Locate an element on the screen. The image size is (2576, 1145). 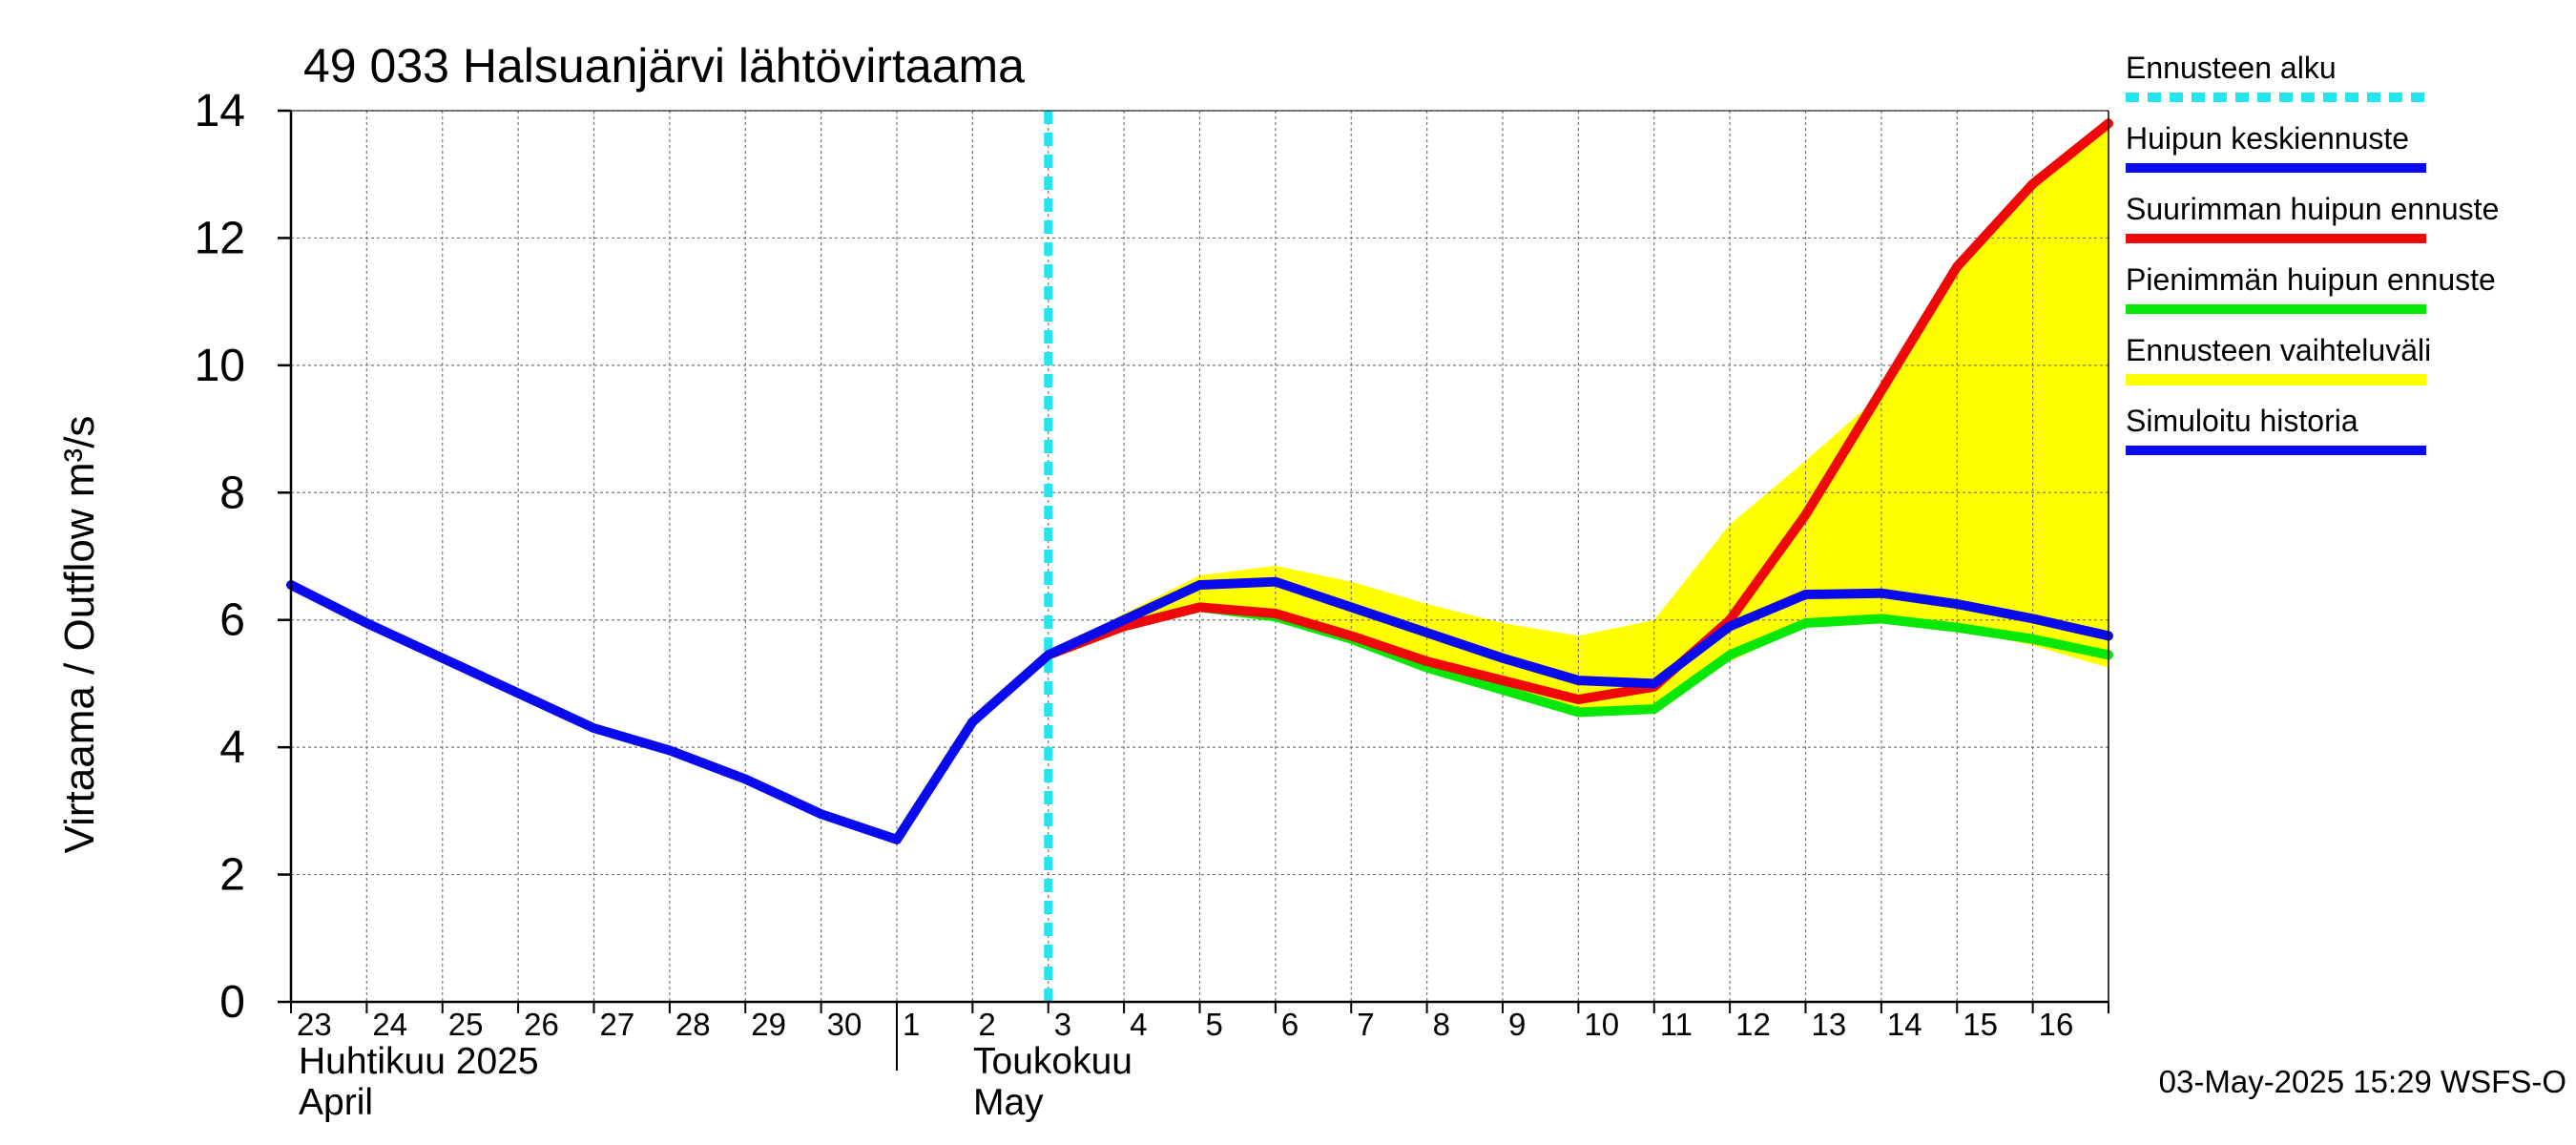
x-tick-label: 3 is located at coordinates (1062, 1025).